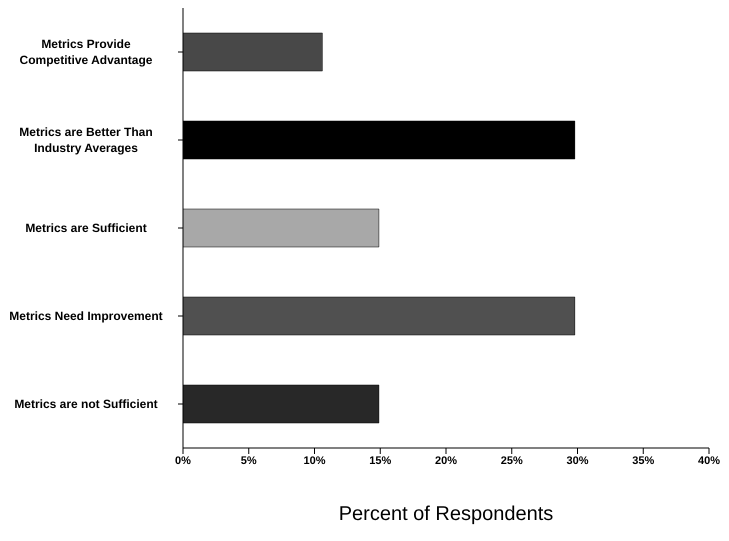 Image resolution: width=729 pixels, height=541 pixels. Describe the element at coordinates (709, 460) in the screenshot. I see `x-tick-label: 40%` at that location.